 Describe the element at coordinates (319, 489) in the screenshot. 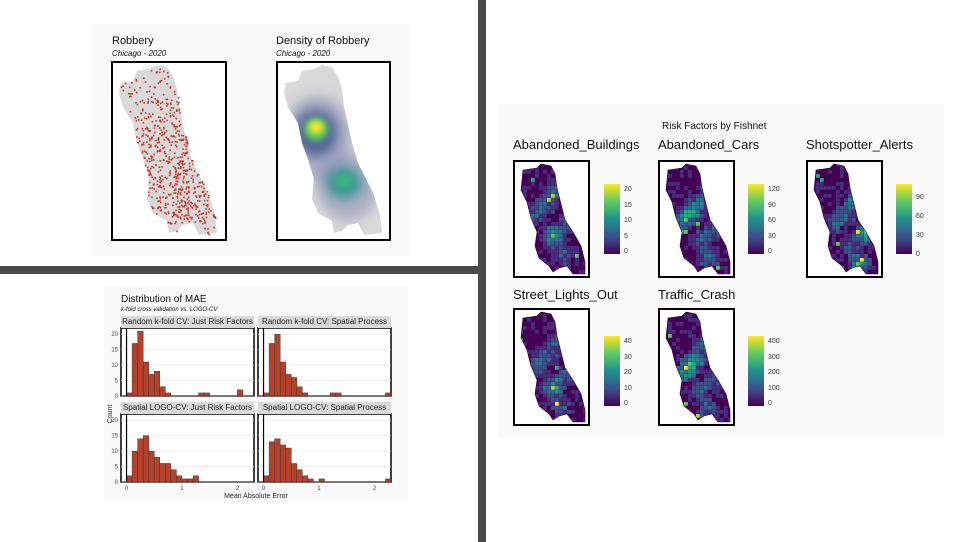

I see `x-tick-label: 1` at that location.